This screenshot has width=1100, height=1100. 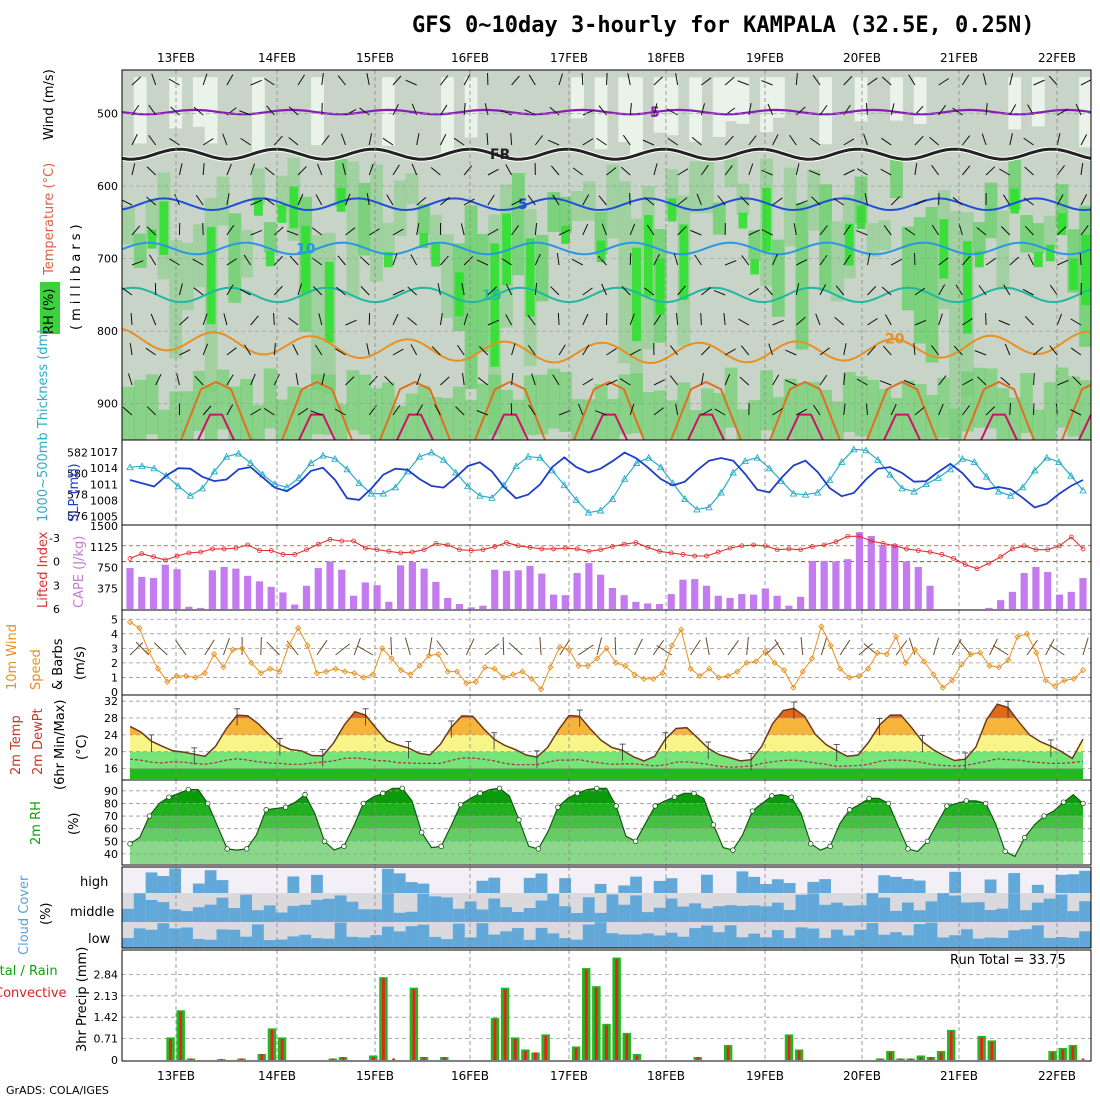 I want to click on top-date-label: 16FEB, so click(x=470, y=58).